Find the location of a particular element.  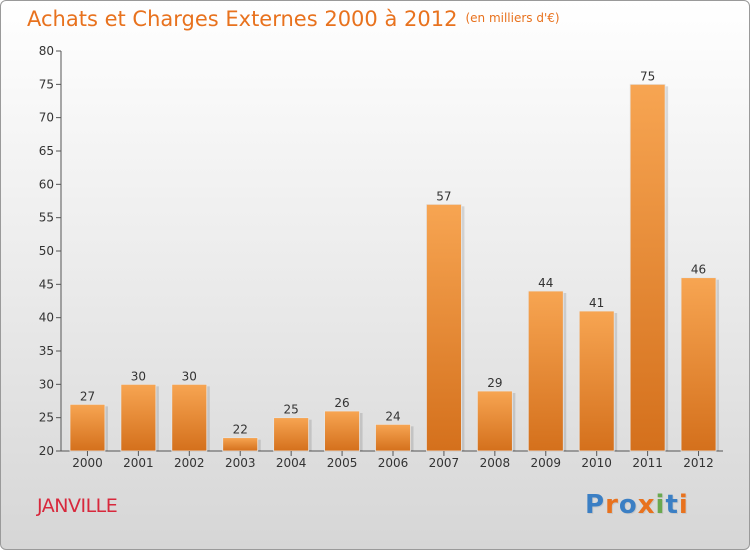

x-tick-label: 2009 is located at coordinates (545, 463).